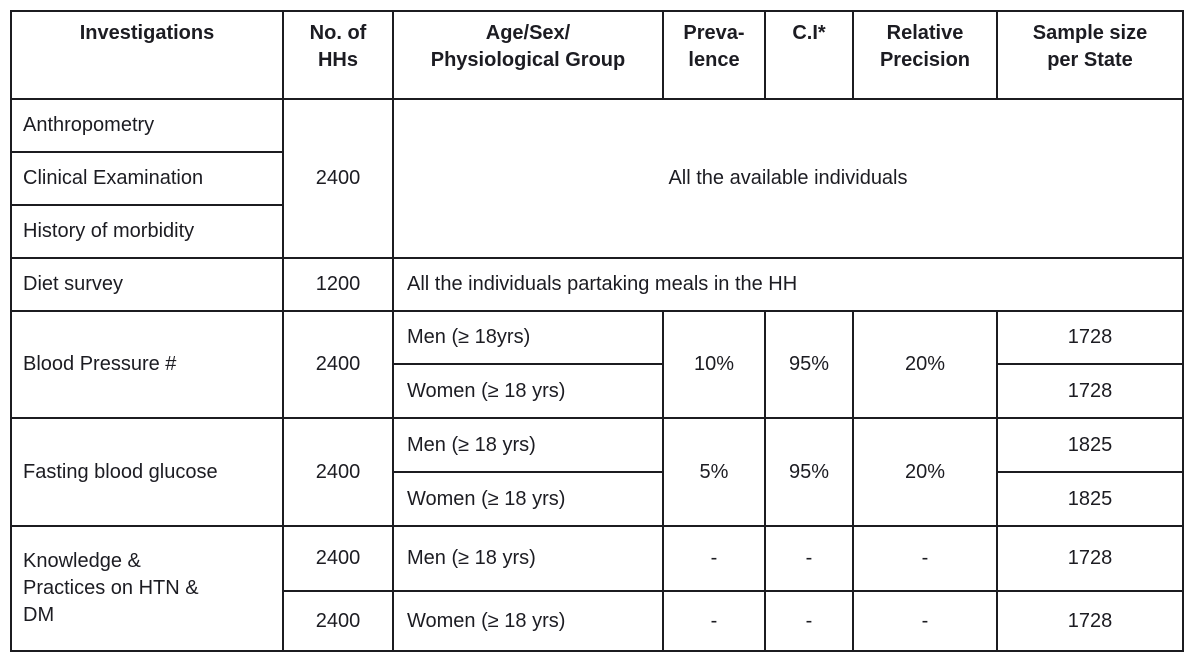 This screenshot has width=1193, height=665. I want to click on cell-ci-kp-men: -, so click(809, 558).